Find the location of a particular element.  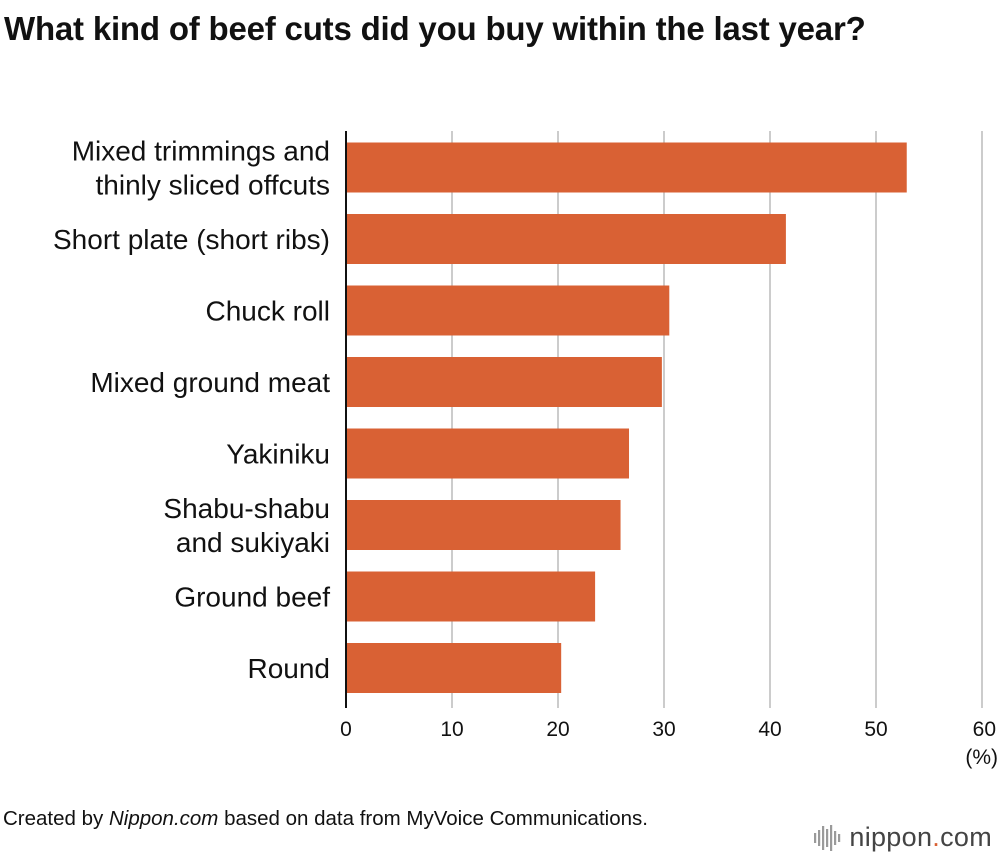

category-label: Short plate (short ribs) is located at coordinates (191, 239).